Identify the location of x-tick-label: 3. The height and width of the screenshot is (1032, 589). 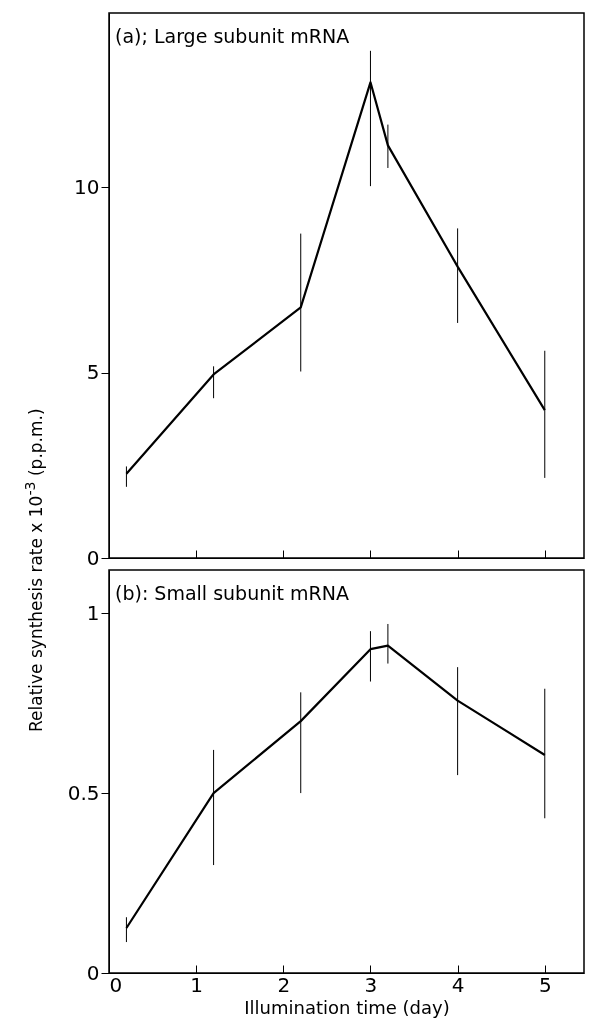
(371, 984).